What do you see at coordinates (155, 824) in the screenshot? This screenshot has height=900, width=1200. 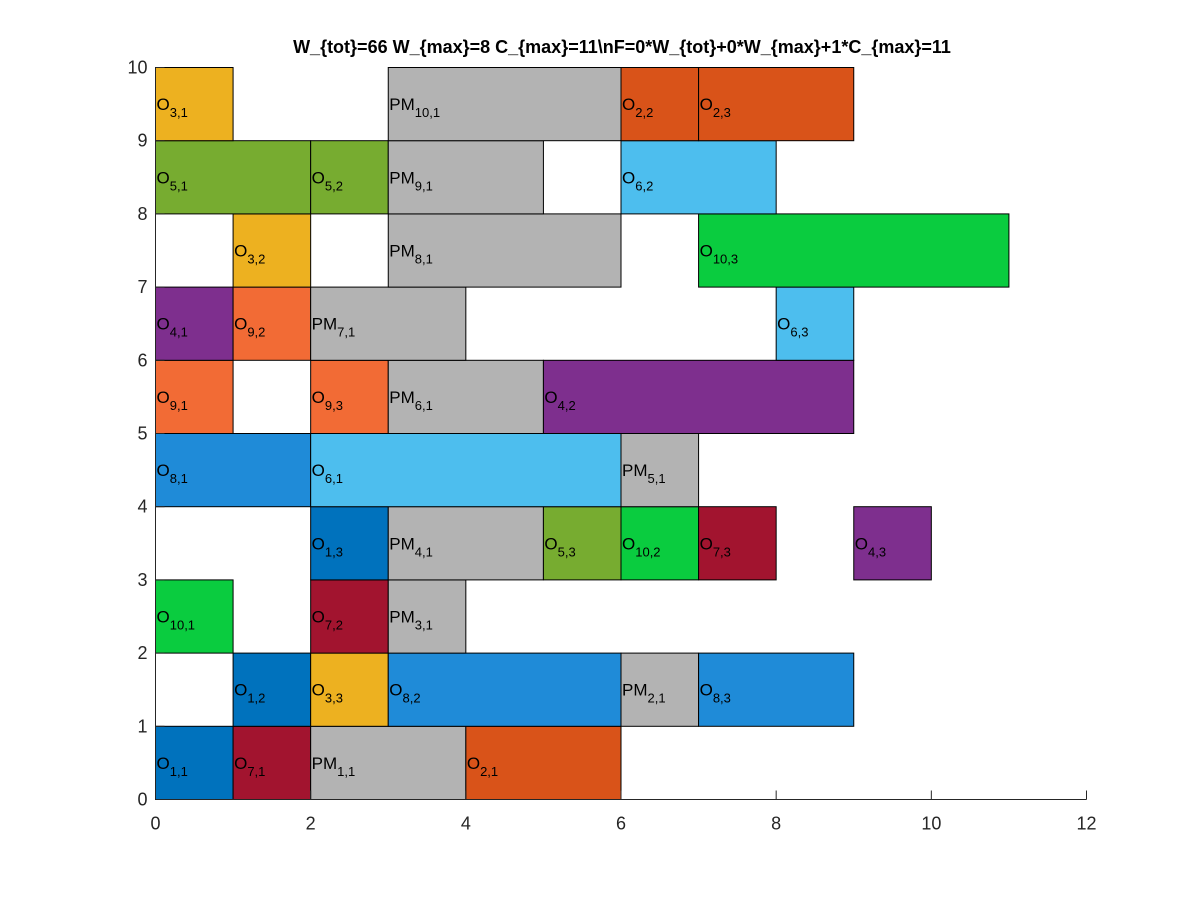 I see `x-tick-label: 0` at bounding box center [155, 824].